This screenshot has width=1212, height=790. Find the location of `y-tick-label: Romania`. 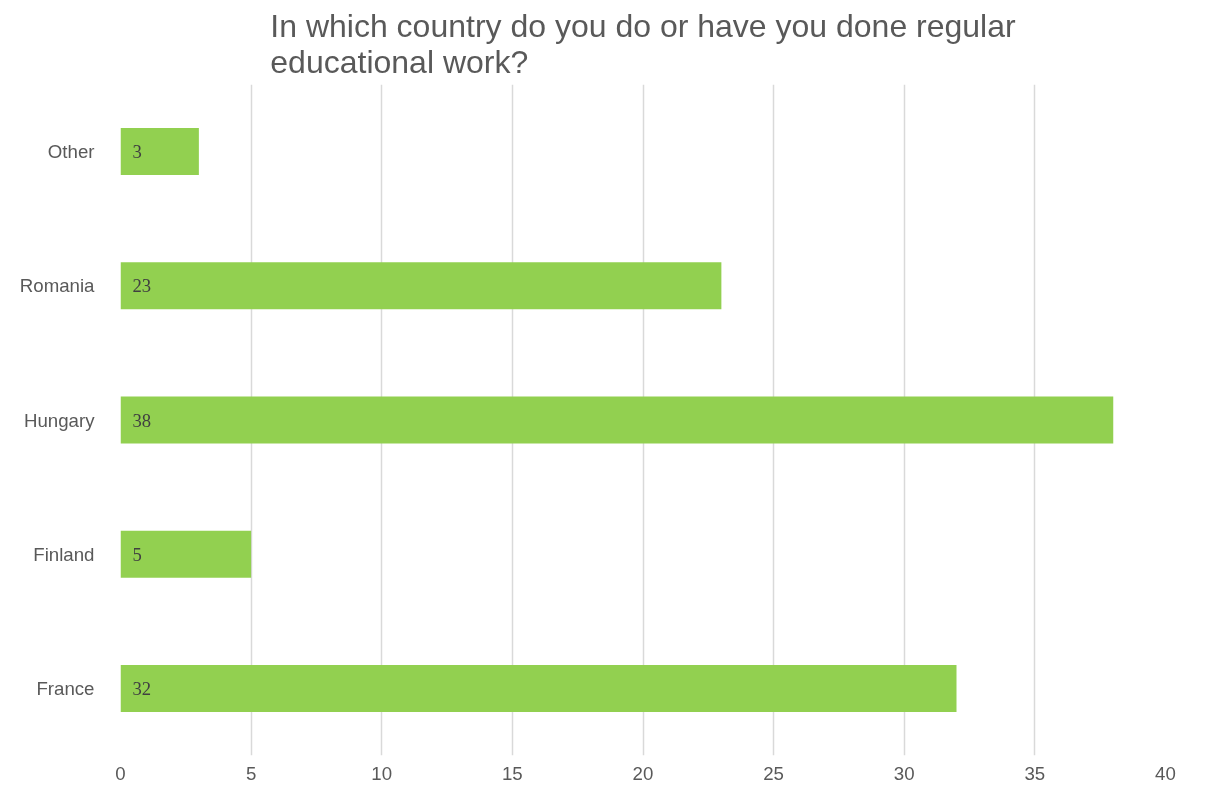

y-tick-label: Romania is located at coordinates (57, 286).